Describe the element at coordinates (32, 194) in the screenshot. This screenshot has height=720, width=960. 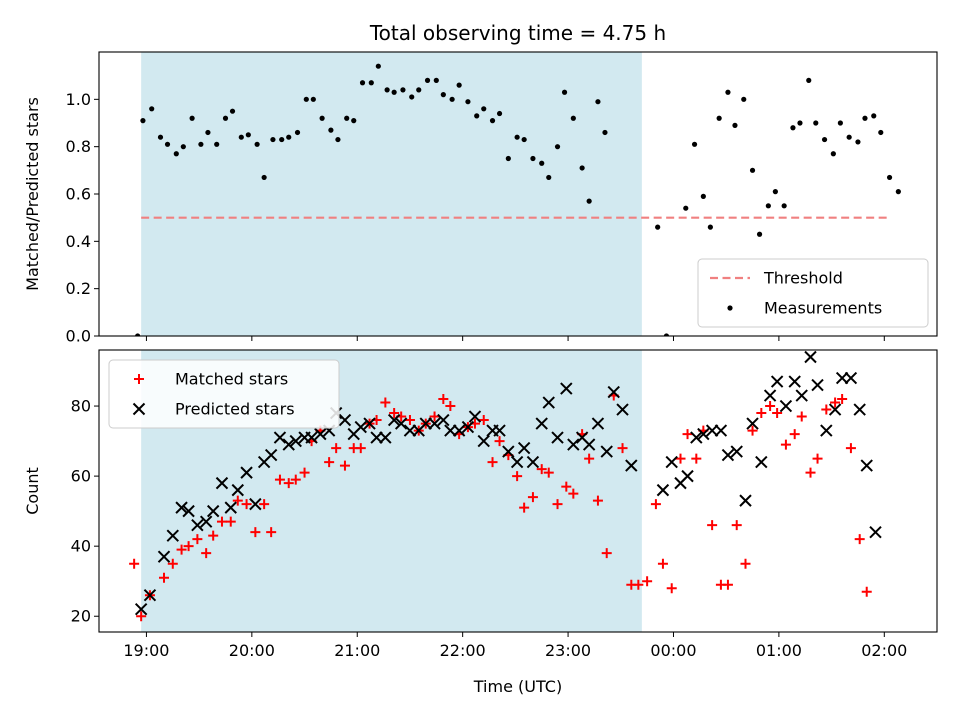
I see `y-axis-label: Matched/Predicted stars` at that location.